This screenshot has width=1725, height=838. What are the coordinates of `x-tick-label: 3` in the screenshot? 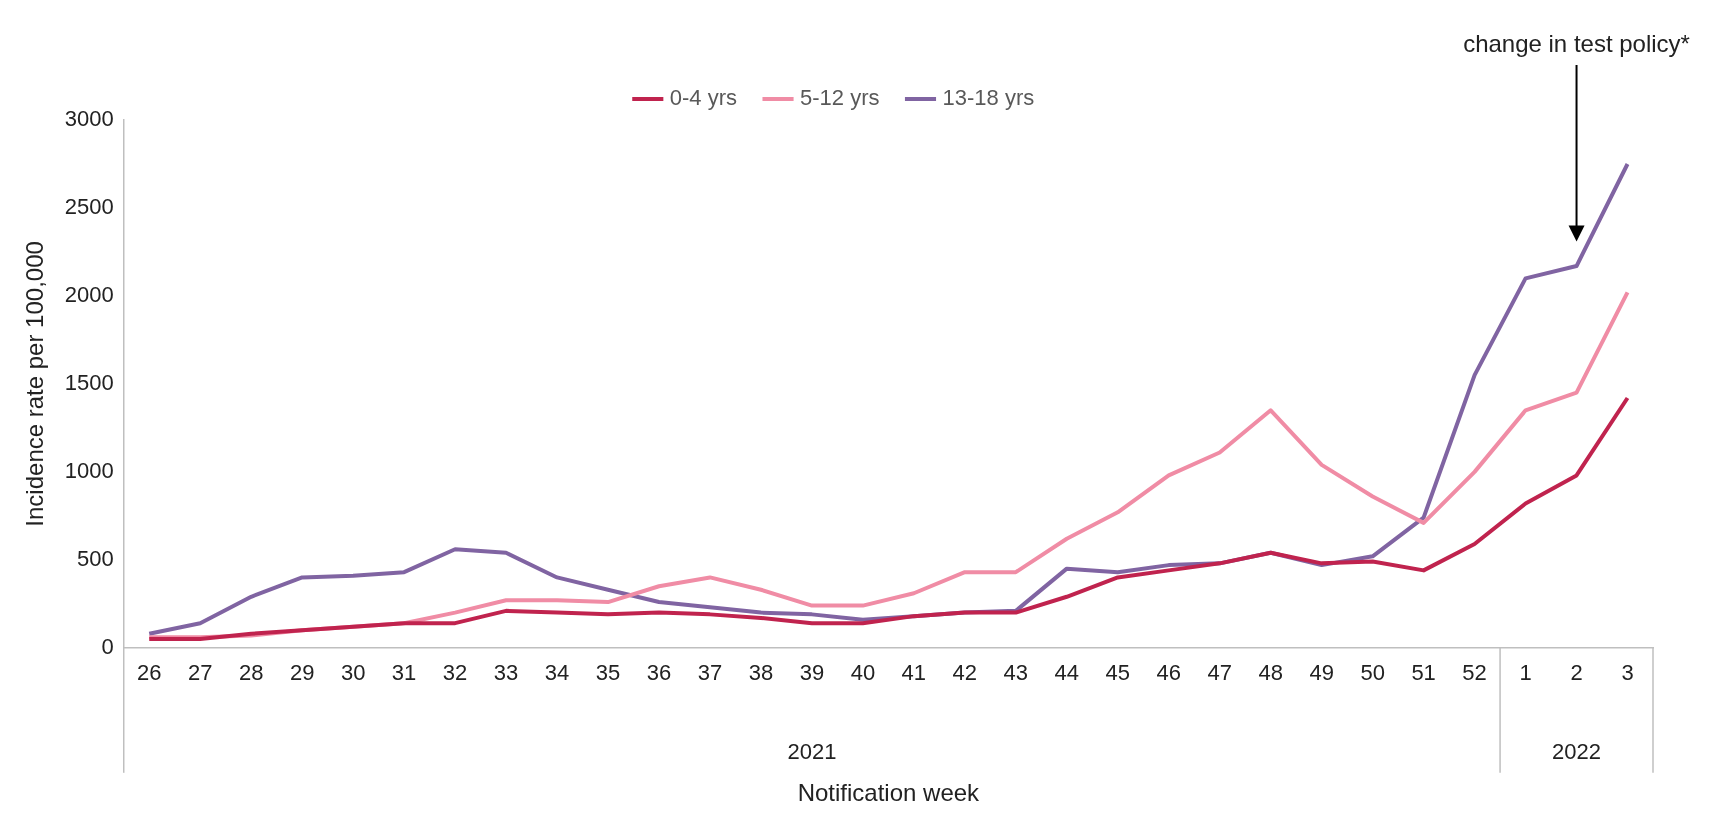 It's located at (1627, 673).